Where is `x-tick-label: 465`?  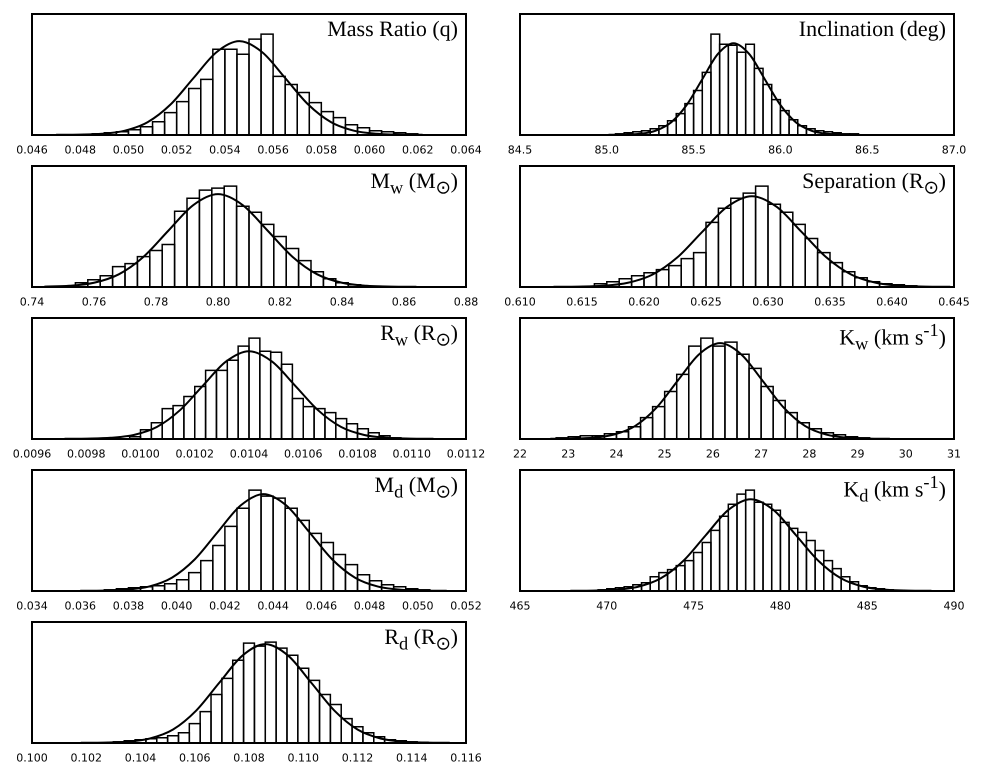 x-tick-label: 465 is located at coordinates (520, 605).